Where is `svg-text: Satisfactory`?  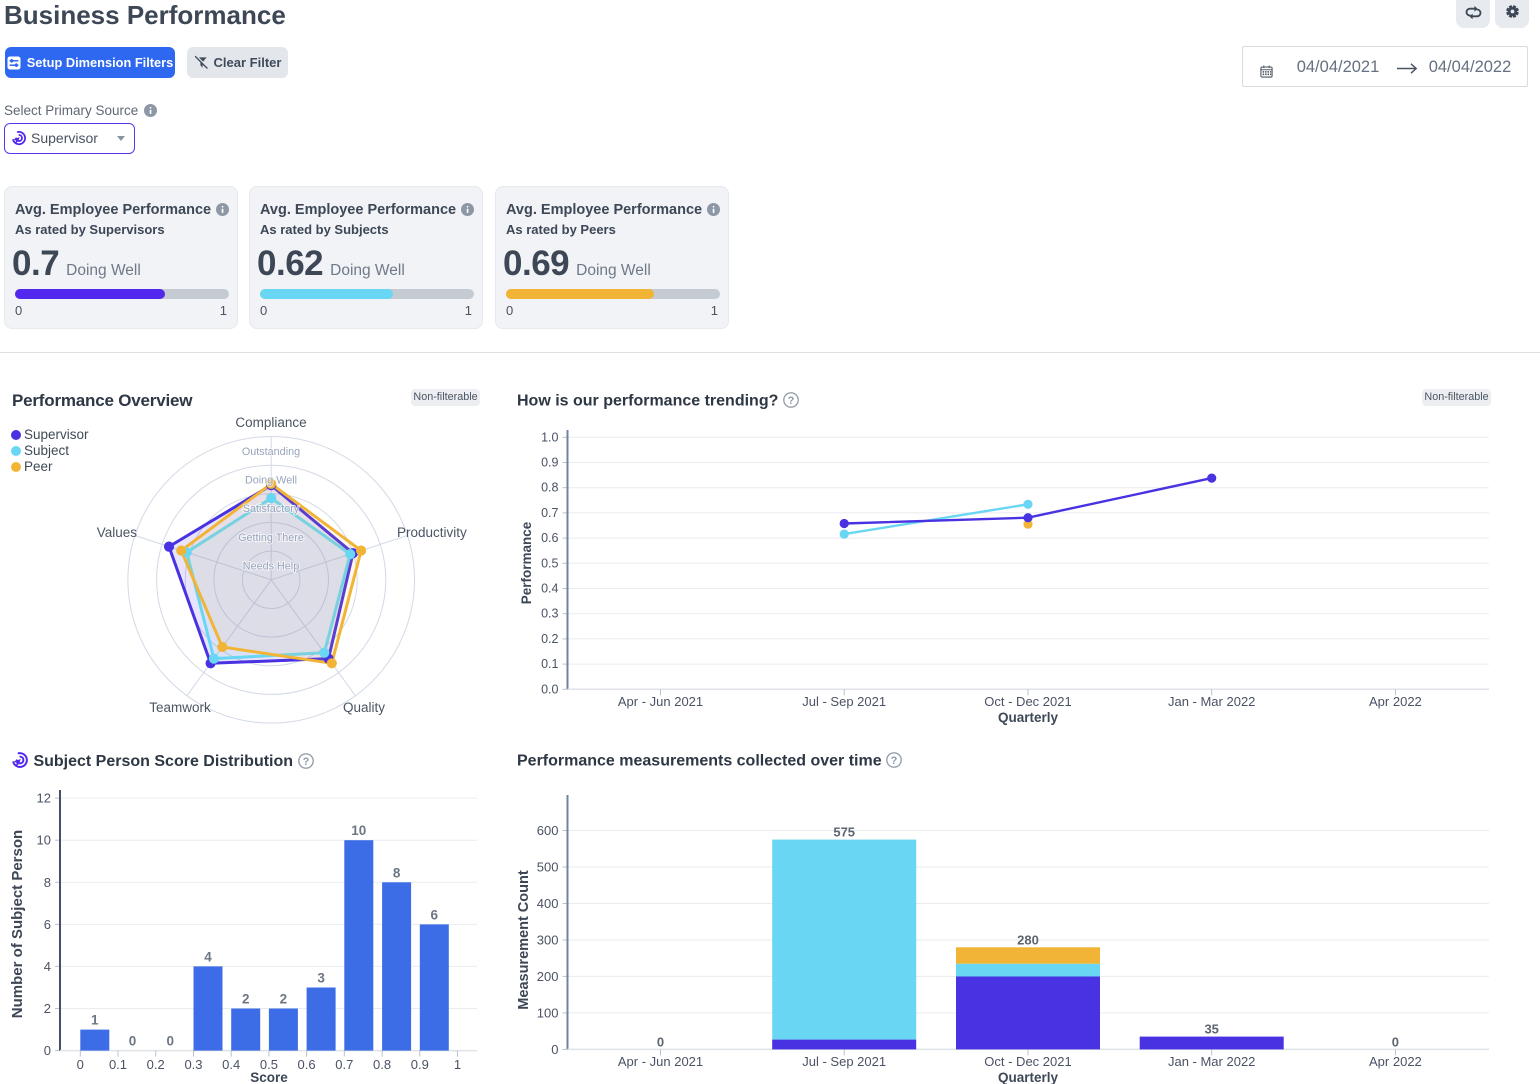 svg-text: Satisfactory is located at coordinates (271, 509).